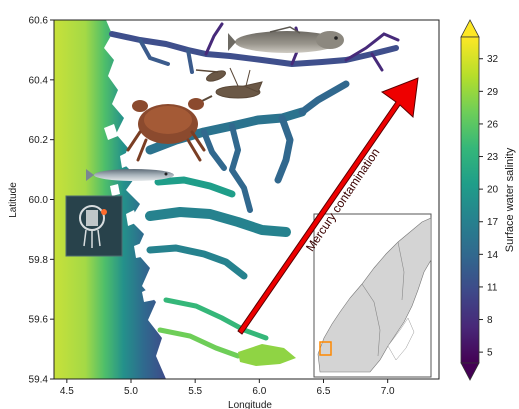 The image size is (519, 409). I want to click on herring-photo, so click(130, 175).